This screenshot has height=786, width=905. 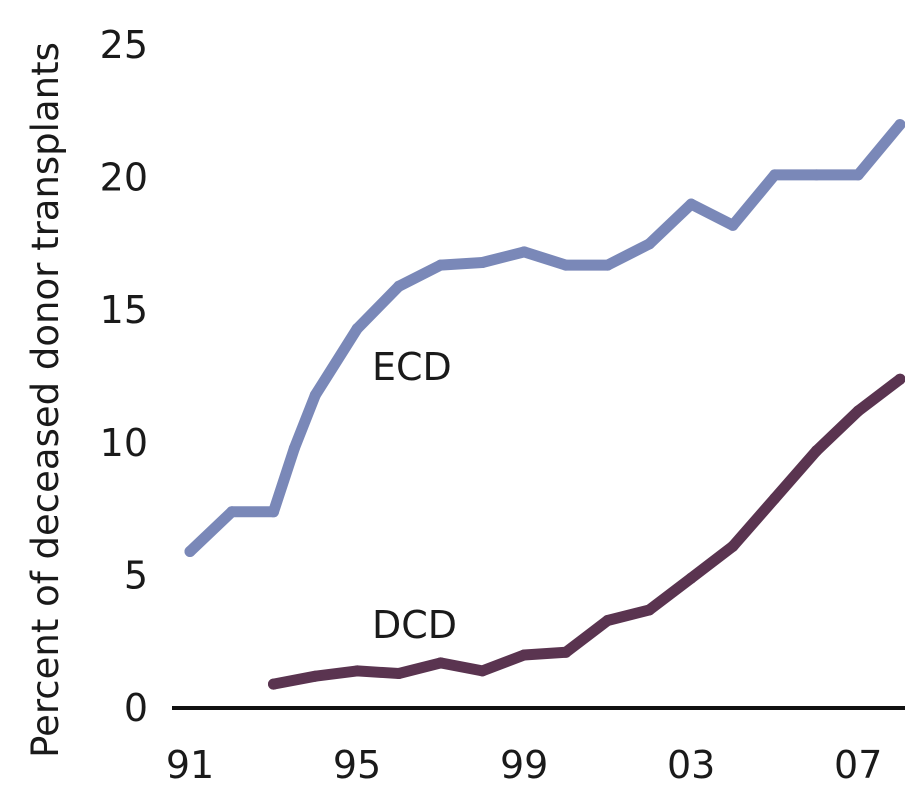 What do you see at coordinates (357, 764) in the screenshot?
I see `x-tick-label: 95` at bounding box center [357, 764].